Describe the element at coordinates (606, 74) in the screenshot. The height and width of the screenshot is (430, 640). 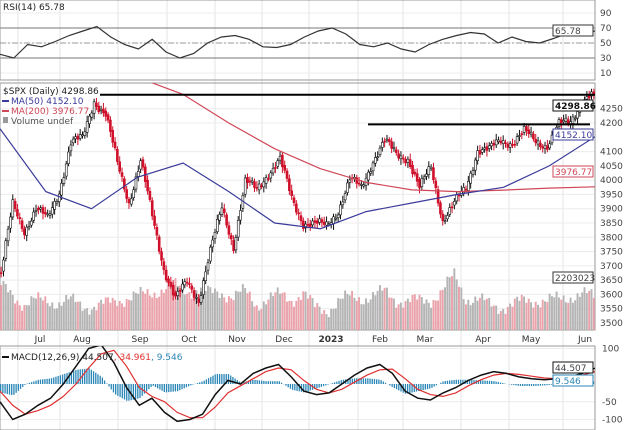
I see `rsi-tick-label: 10` at that location.